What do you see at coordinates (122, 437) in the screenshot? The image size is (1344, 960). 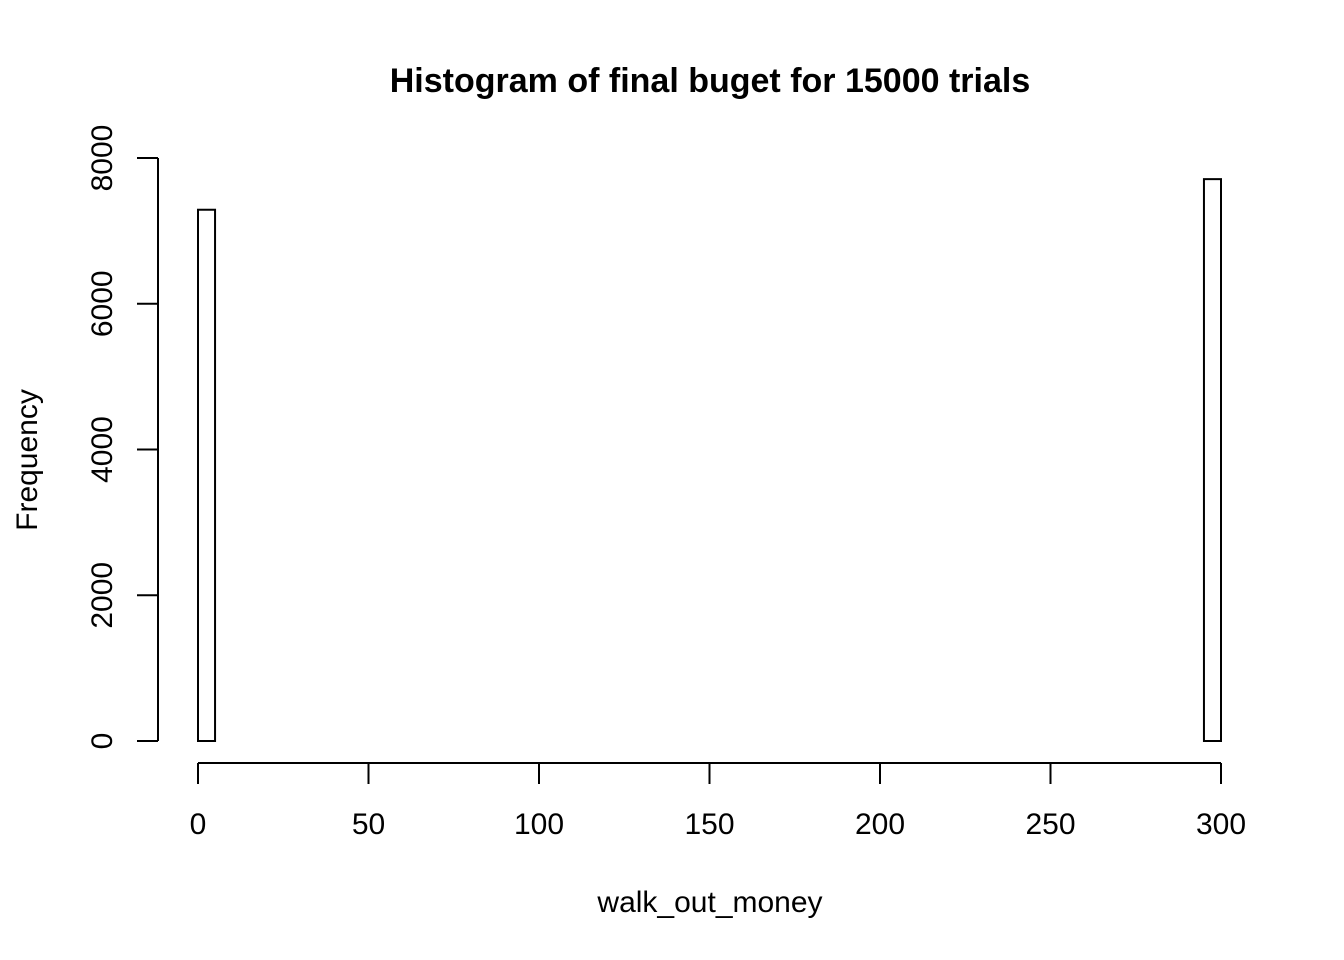 I see `y-axis: 0 2000 4000 6000 8000` at bounding box center [122, 437].